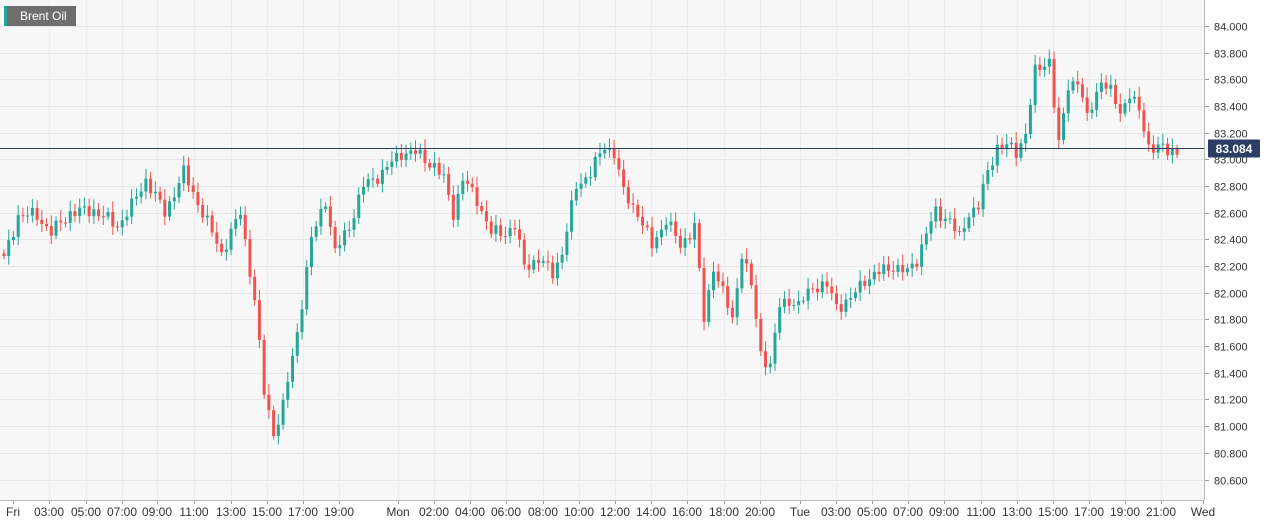  I want to click on instrument-label: Brent Oil, so click(43, 16).